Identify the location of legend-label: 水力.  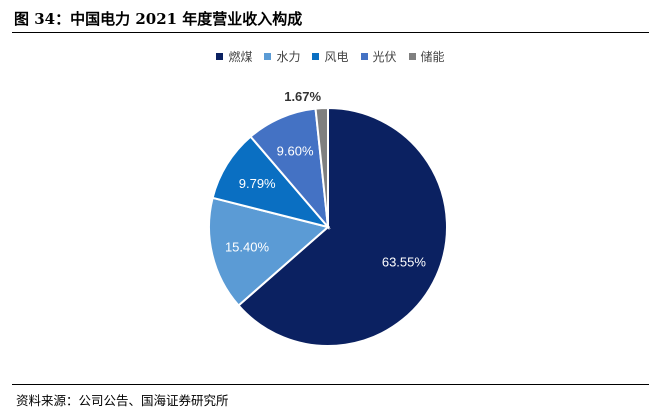
(288, 57).